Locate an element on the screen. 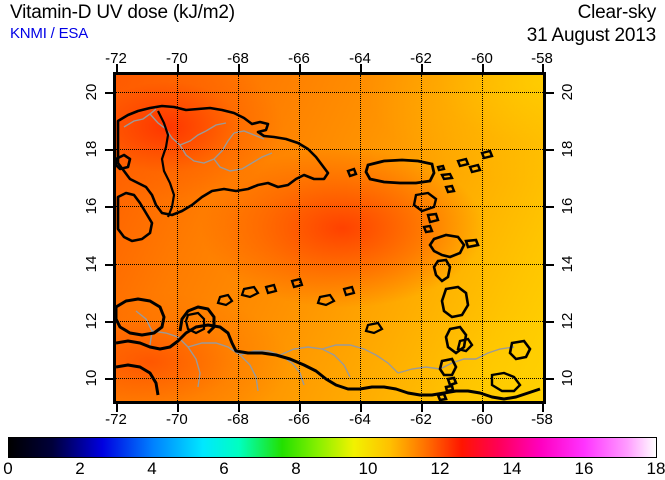  puerto-rico-coastline is located at coordinates (400, 171).